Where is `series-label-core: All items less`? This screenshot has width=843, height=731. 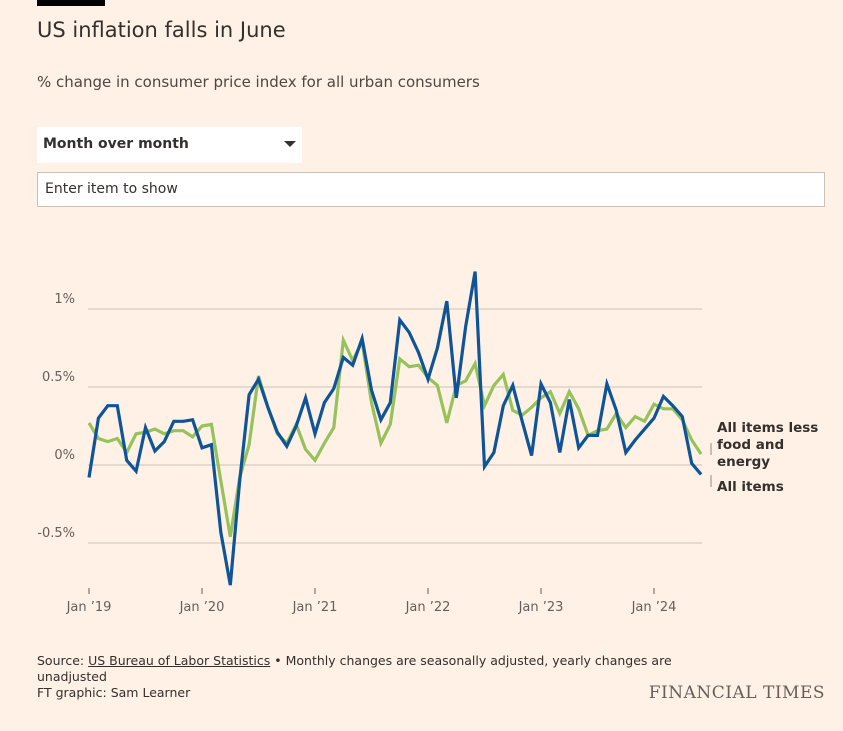 series-label-core: All items less is located at coordinates (767, 428).